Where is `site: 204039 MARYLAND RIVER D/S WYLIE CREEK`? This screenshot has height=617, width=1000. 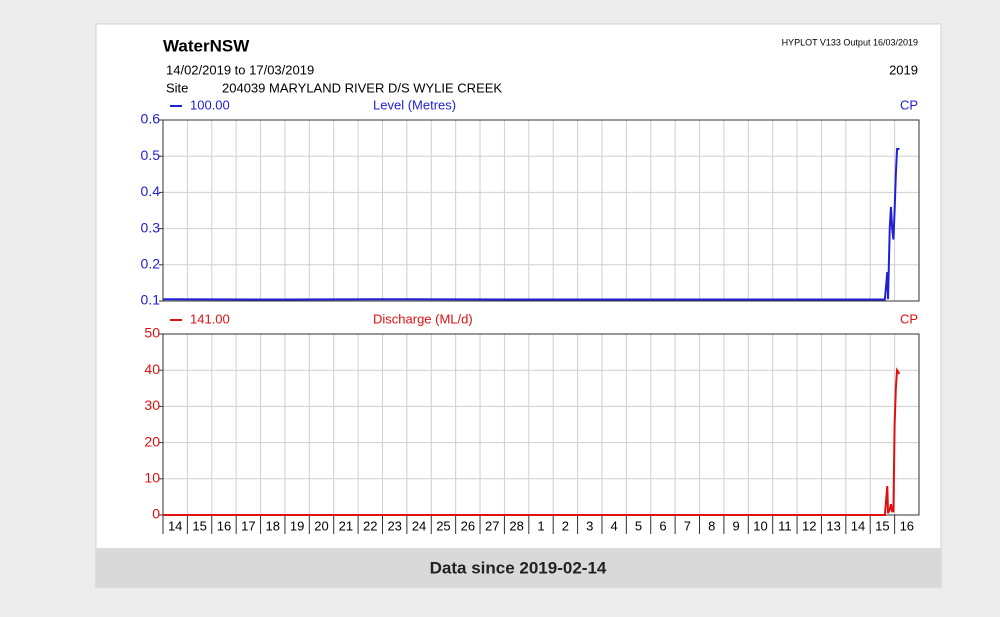 site: 204039 MARYLAND RIVER D/S WYLIE CREEK is located at coordinates (362, 87).